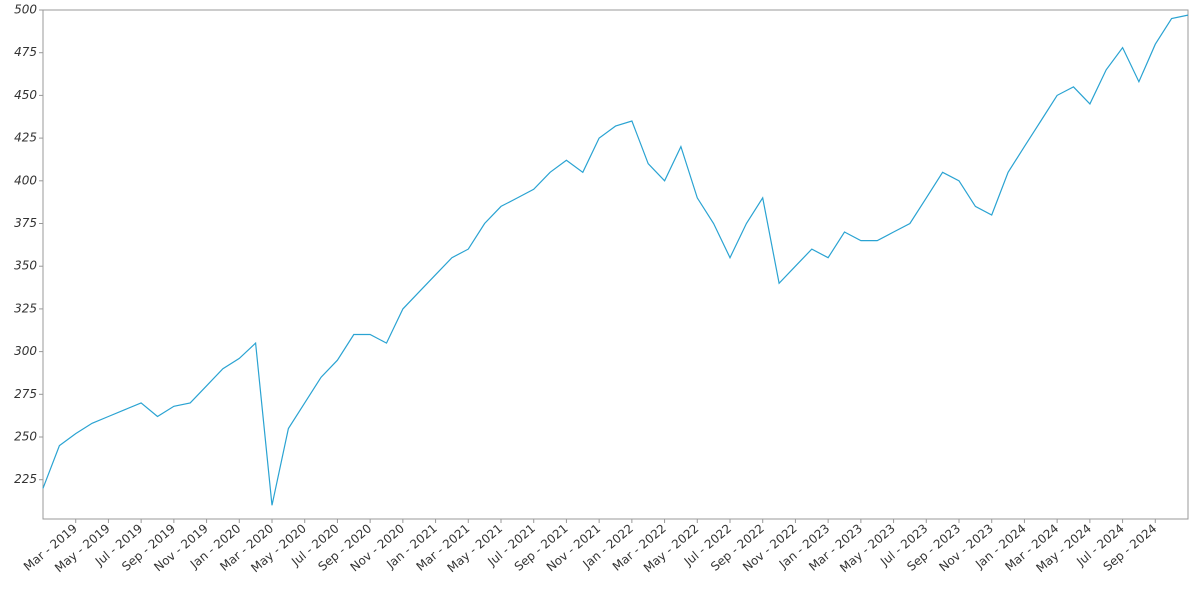 Image resolution: width=1200 pixels, height=604 pixels. I want to click on y-tick-label: 275, so click(25, 394).